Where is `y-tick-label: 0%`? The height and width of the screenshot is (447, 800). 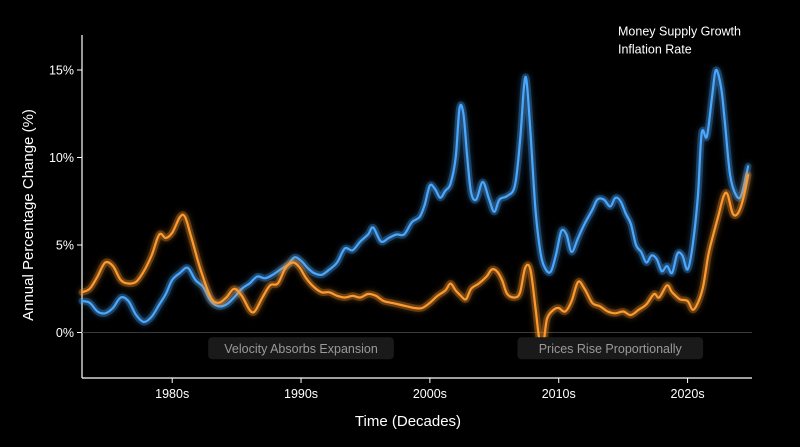 y-tick-label: 0% is located at coordinates (65, 333).